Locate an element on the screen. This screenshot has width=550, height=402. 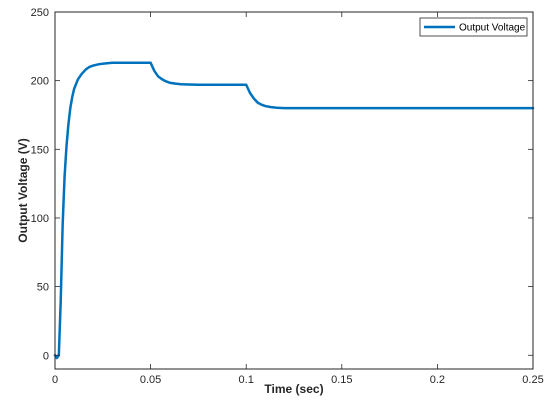
y-tick-label: 150 is located at coordinates (40, 150).